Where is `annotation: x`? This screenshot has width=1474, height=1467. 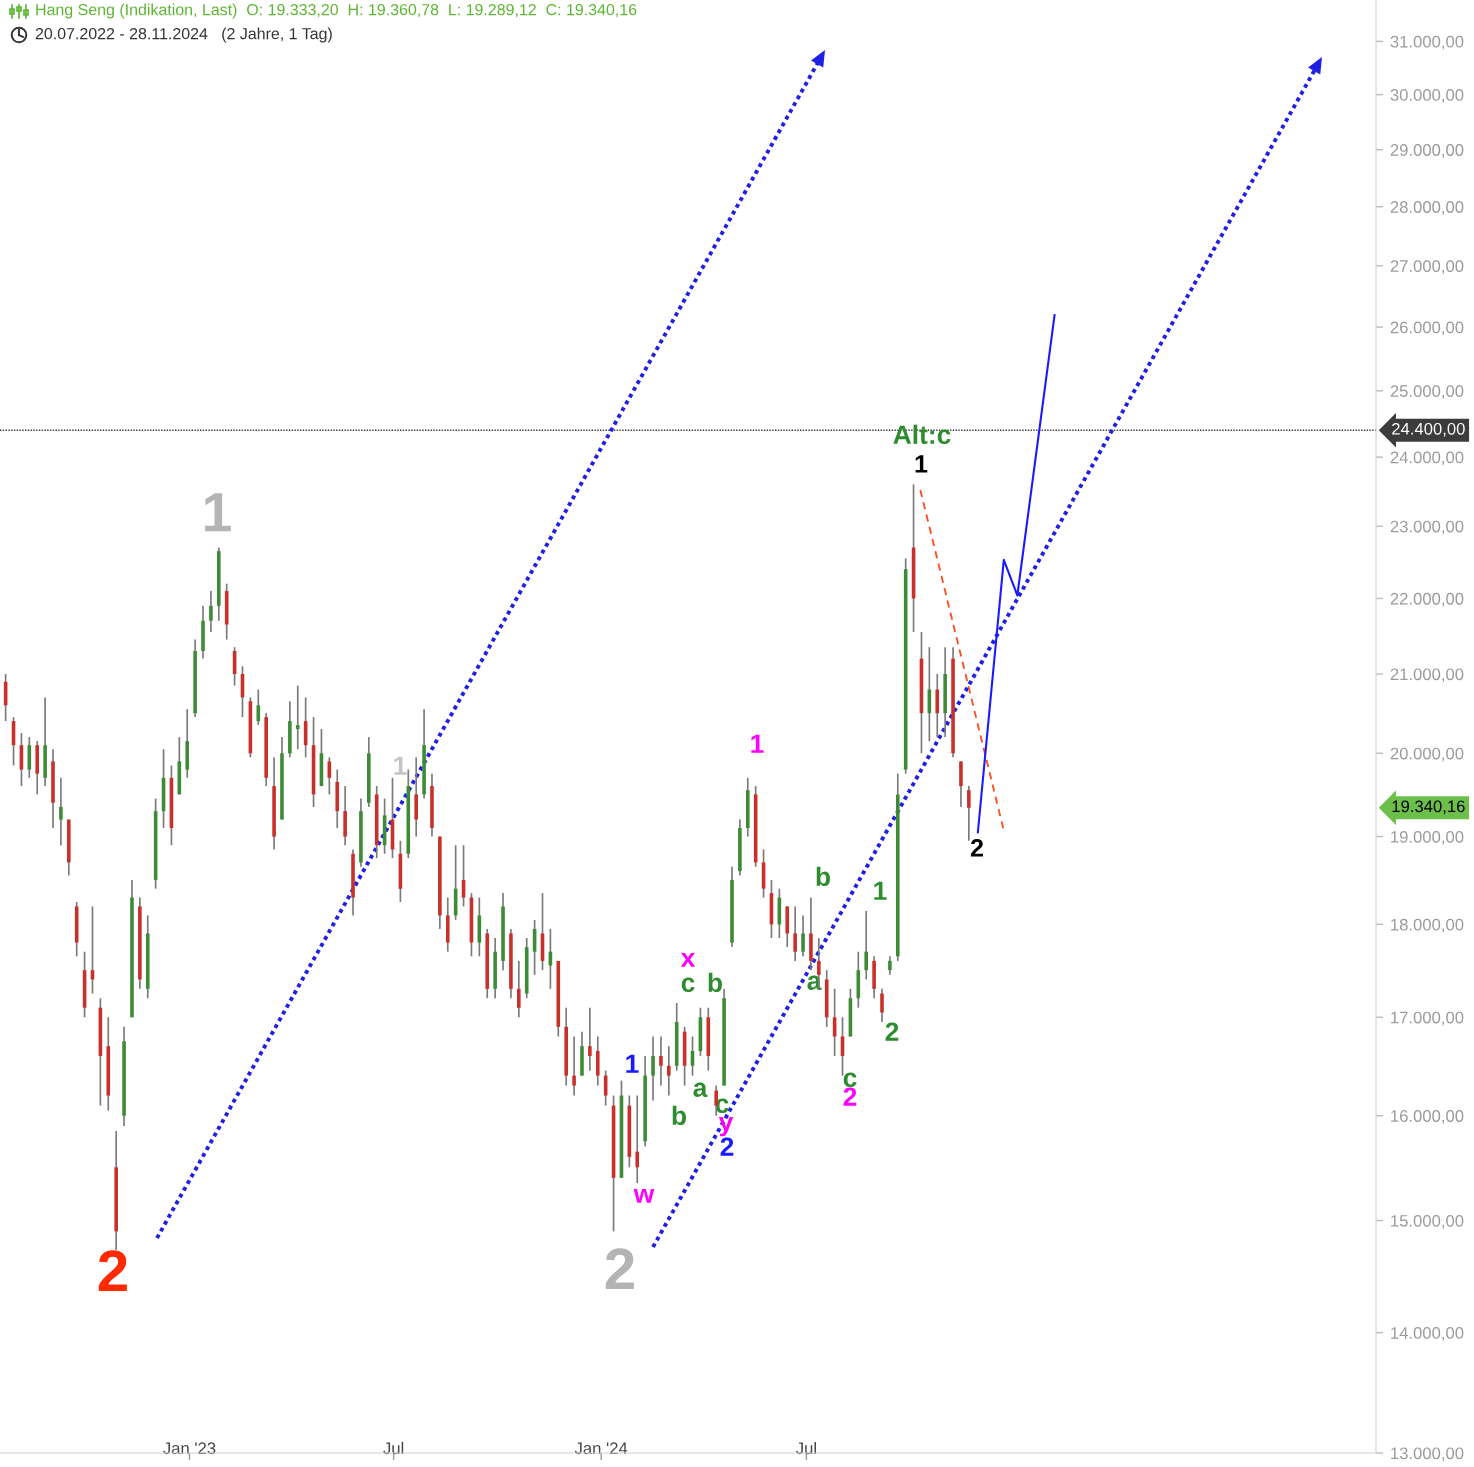 annotation: x is located at coordinates (688, 959).